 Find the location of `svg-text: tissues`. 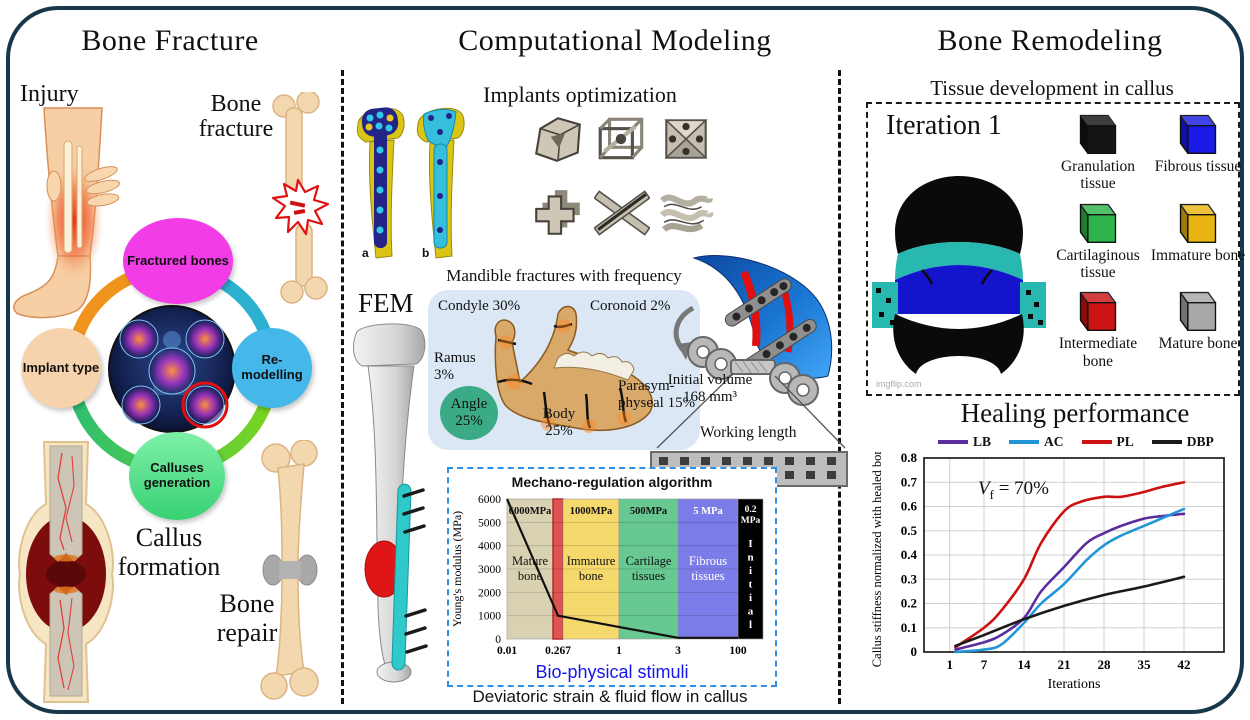

svg-text: tissues is located at coordinates (648, 576).